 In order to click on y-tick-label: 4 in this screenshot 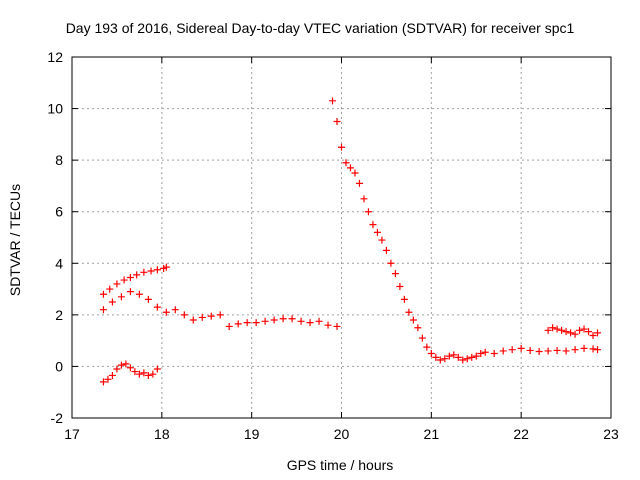, I will do `click(59, 263)`.